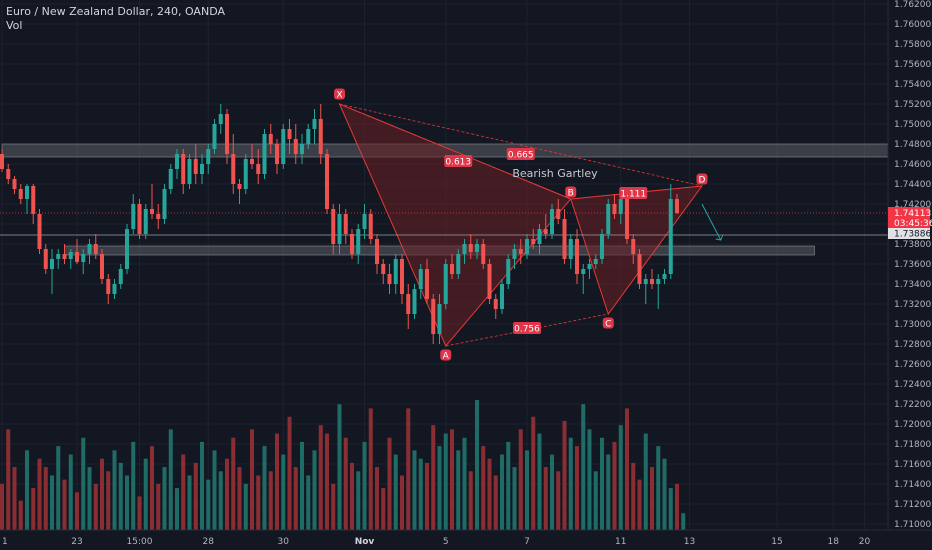 The image size is (932, 550). What do you see at coordinates (209, 542) in the screenshot?
I see `time-tick-label: 28` at bounding box center [209, 542].